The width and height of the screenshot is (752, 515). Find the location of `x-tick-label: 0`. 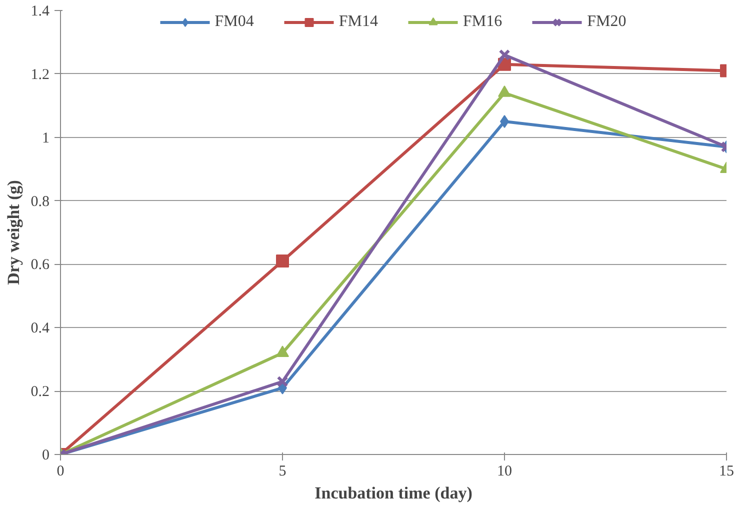

x-tick-label: 0 is located at coordinates (60, 472).